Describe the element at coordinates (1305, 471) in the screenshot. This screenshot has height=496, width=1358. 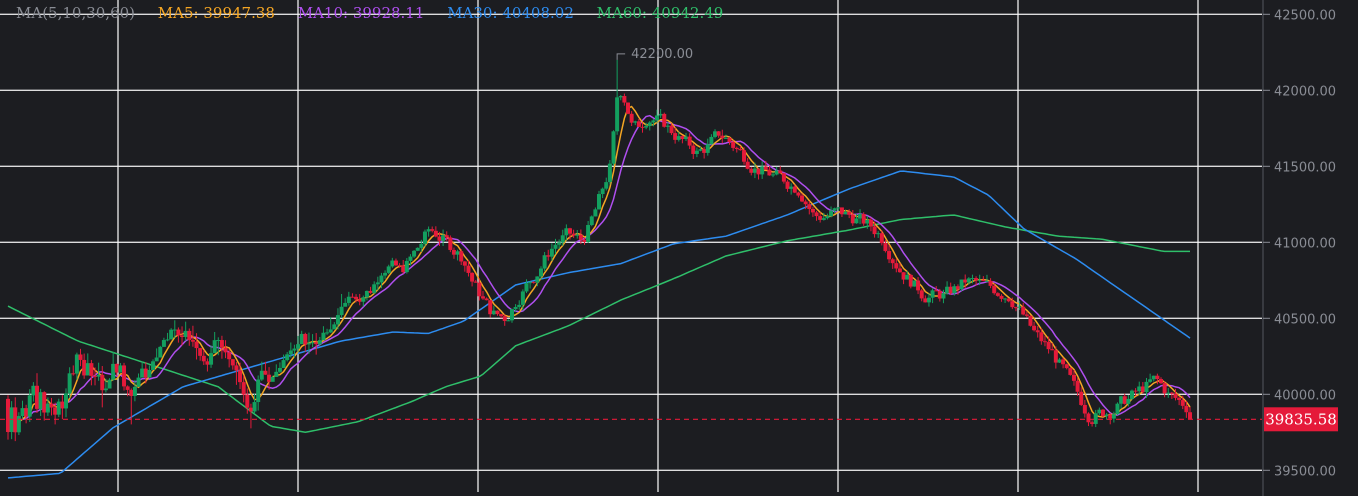
I see `y-tick-label-6: 39500.00` at that location.